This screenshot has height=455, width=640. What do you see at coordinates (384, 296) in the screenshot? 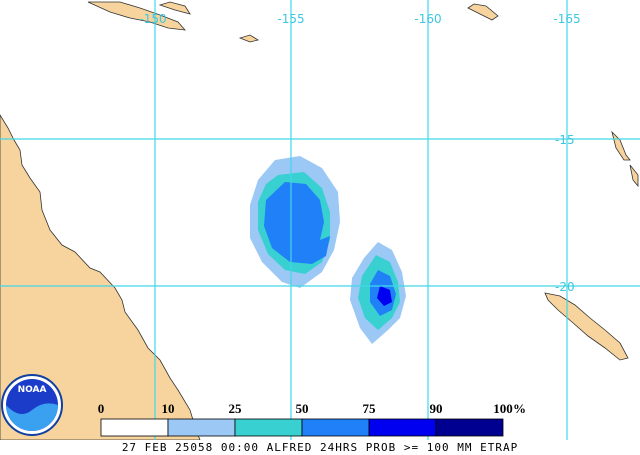
I see `rain-prob-max` at bounding box center [384, 296].